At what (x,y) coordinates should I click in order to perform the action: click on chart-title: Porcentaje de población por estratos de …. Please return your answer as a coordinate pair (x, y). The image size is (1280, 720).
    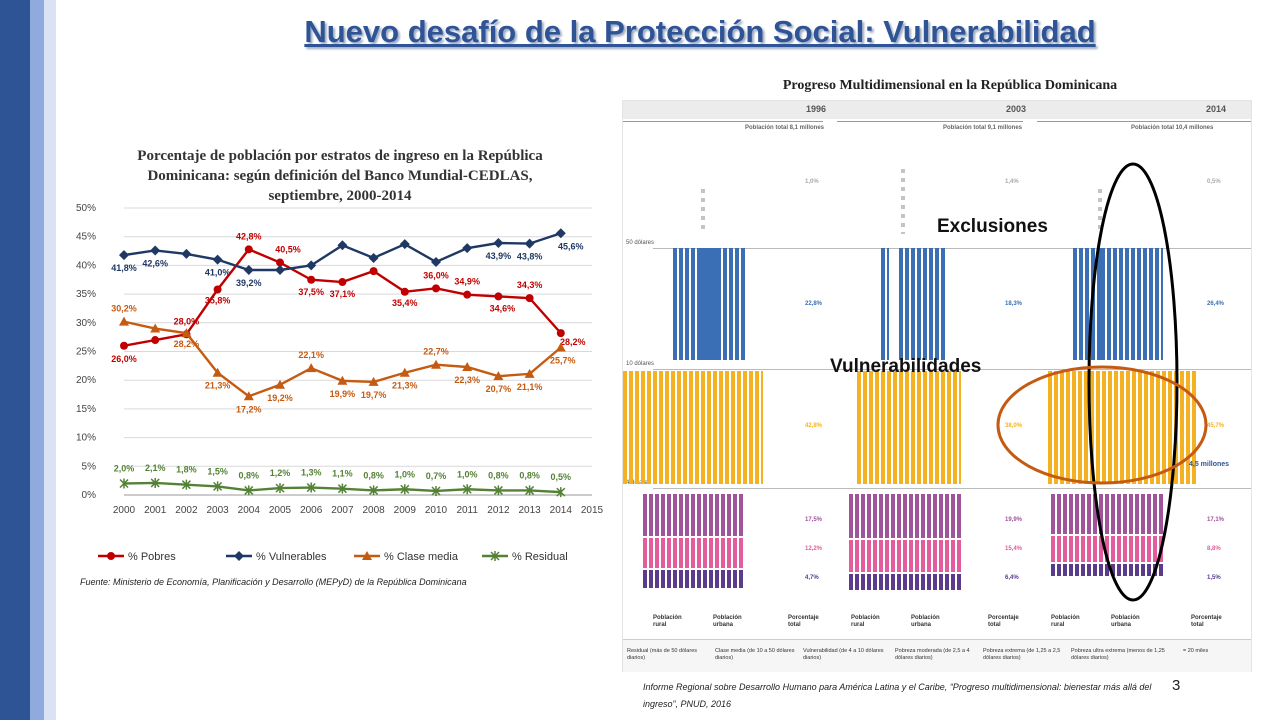
    Looking at the image, I should click on (340, 176).